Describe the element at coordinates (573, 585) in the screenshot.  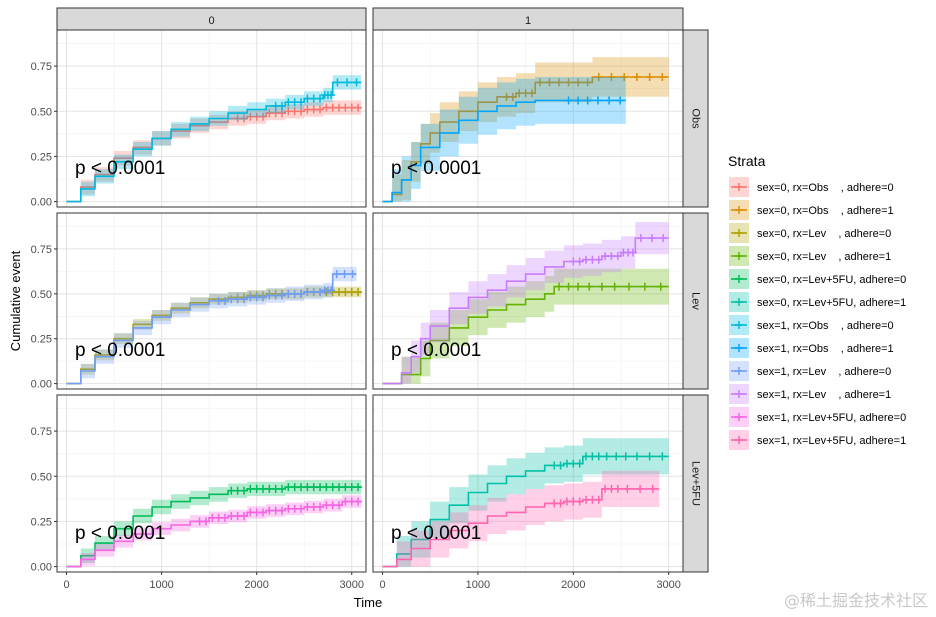
I see `x-tick-label: 2000` at that location.